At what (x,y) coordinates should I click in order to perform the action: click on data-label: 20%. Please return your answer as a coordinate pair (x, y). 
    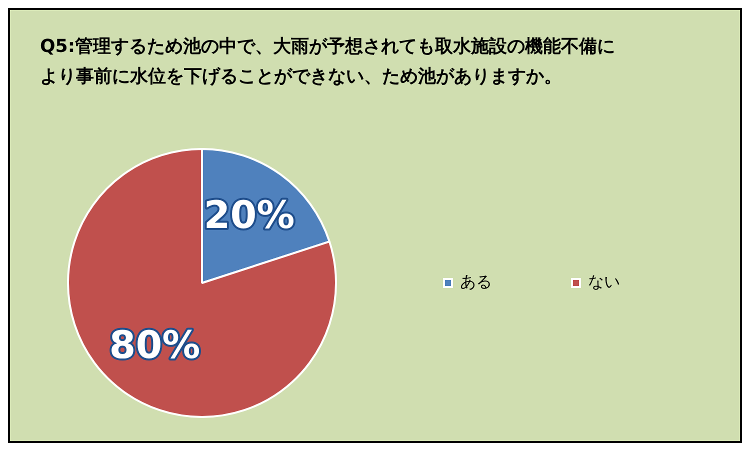
    Looking at the image, I should click on (249, 214).